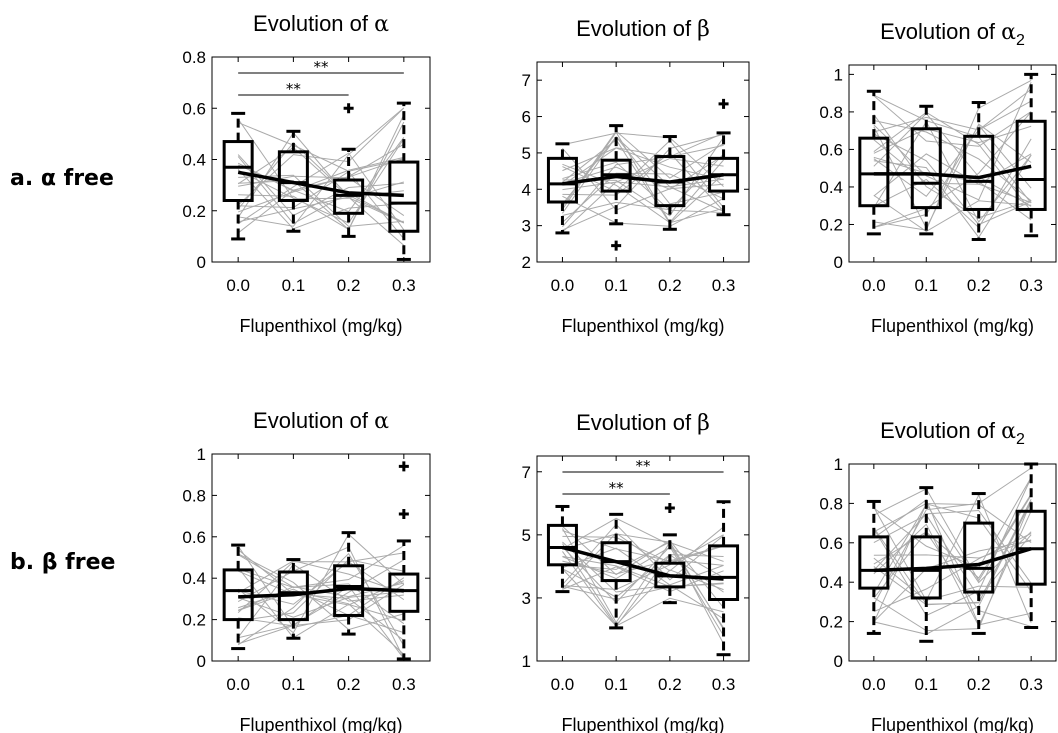 The height and width of the screenshot is (733, 1058). I want to click on row-label-a: a. α free, so click(62, 178).